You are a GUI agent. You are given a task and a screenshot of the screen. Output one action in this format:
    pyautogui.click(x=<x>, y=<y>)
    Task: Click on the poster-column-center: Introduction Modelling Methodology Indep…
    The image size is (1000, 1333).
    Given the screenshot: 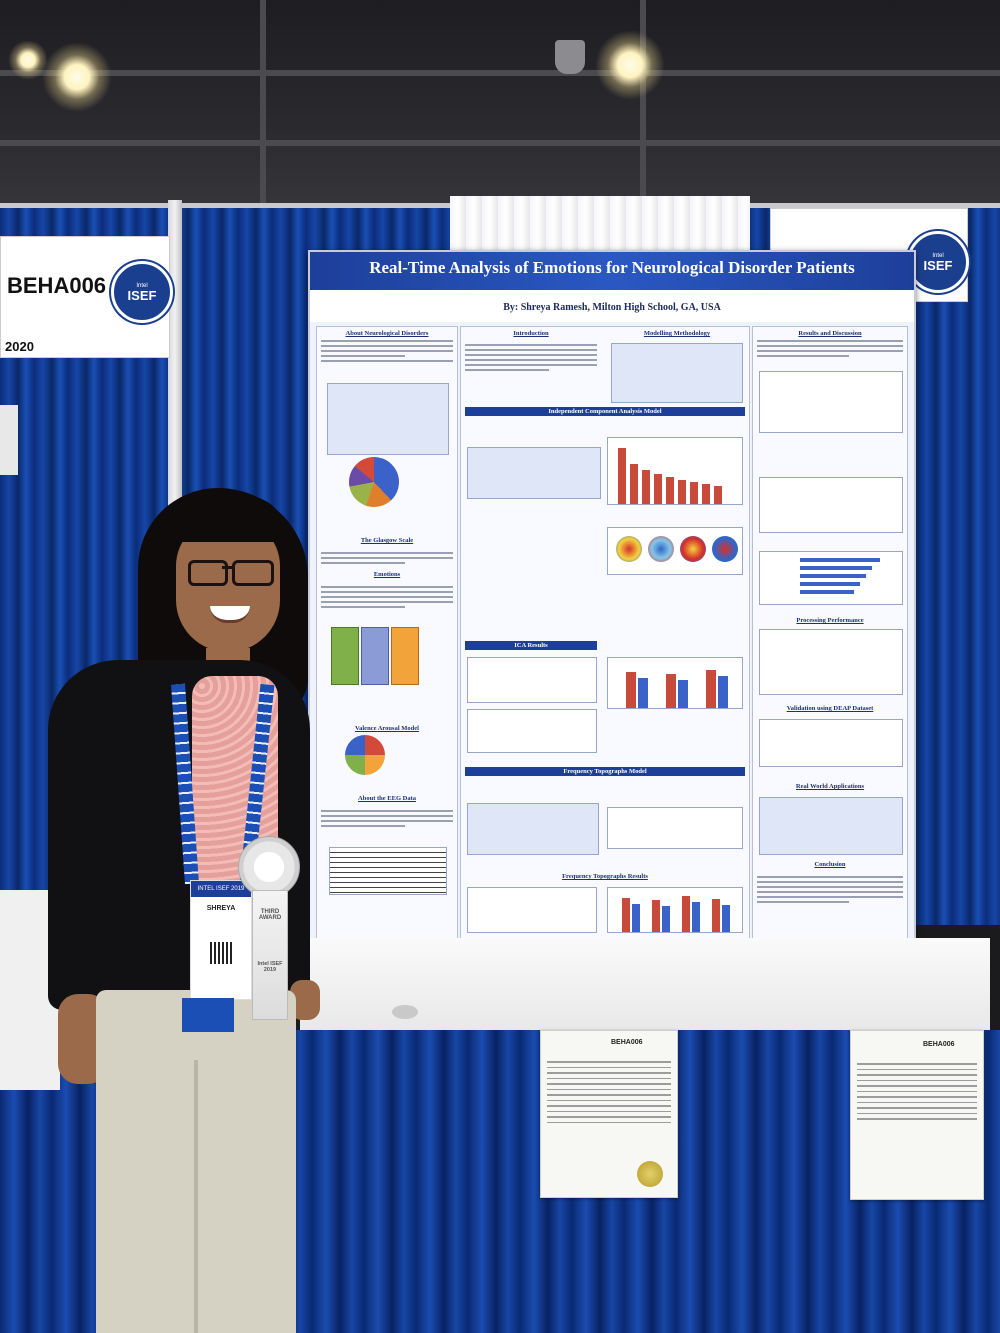 What is the action you would take?
    pyautogui.click(x=605, y=633)
    